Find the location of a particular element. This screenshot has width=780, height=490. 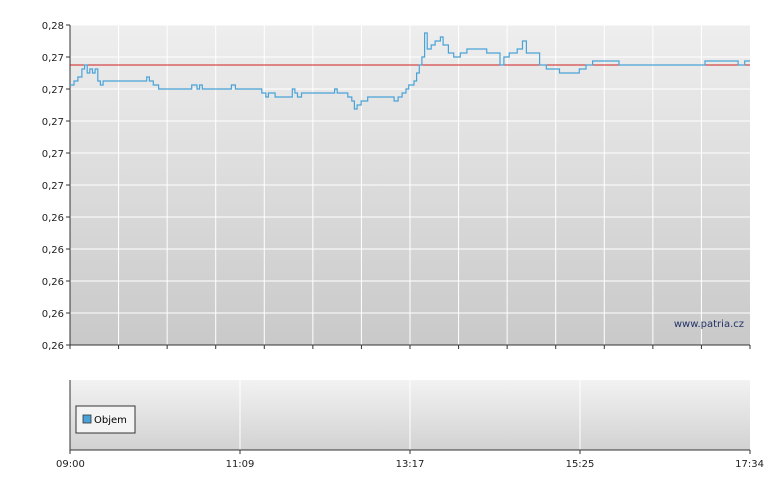

legend-label: Objem is located at coordinates (110, 420).